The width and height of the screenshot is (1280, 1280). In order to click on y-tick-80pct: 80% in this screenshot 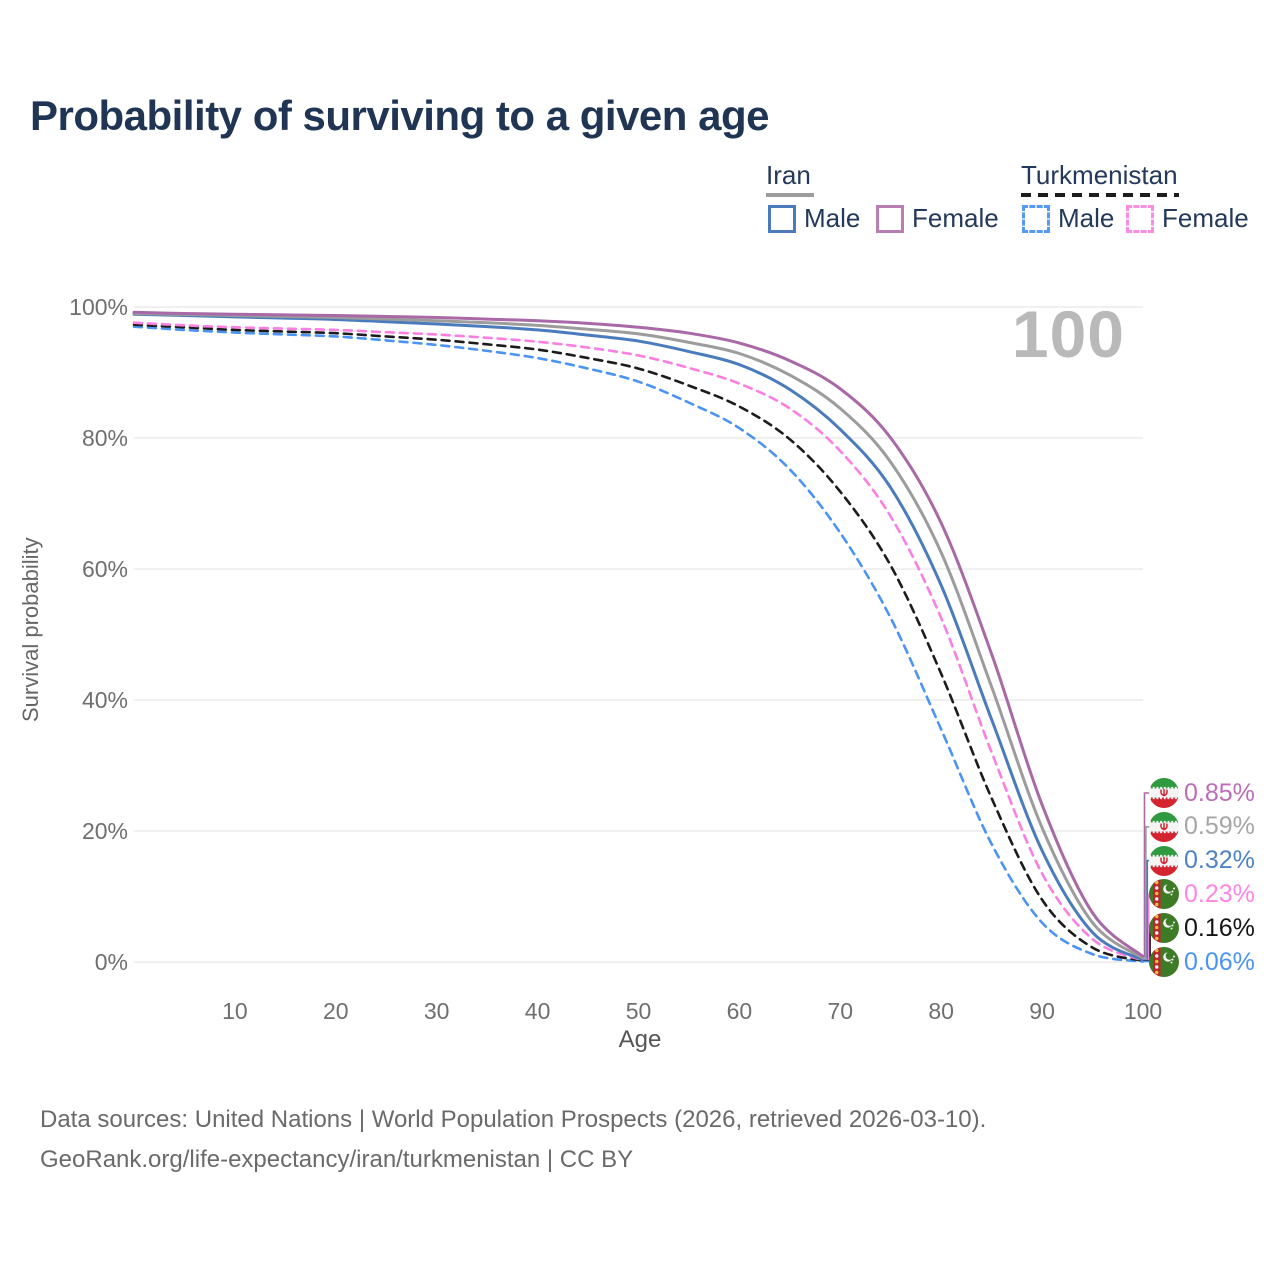, I will do `click(104, 438)`.